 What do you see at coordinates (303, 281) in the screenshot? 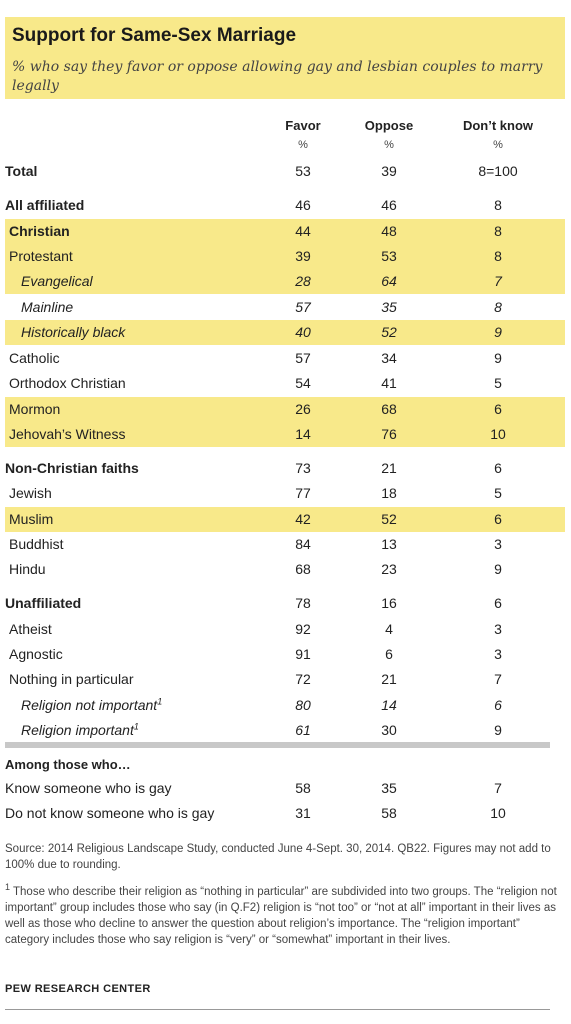
I see `cell-favor: 28` at bounding box center [303, 281].